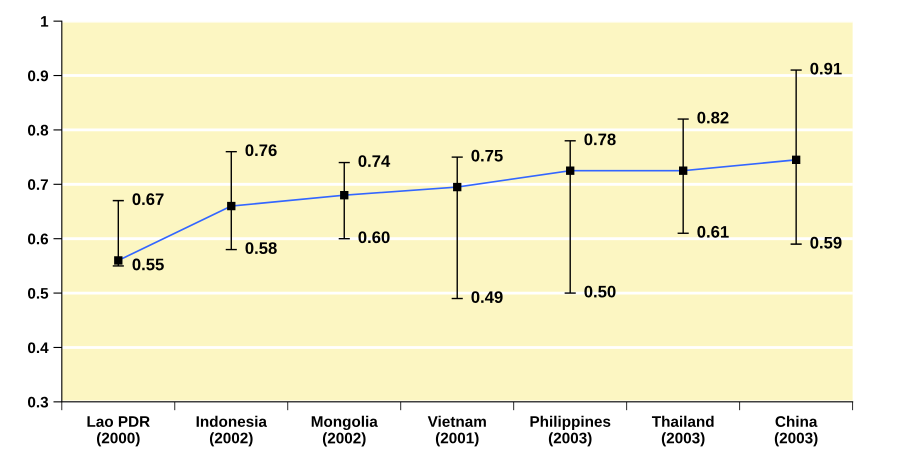 The width and height of the screenshot is (909, 470). What do you see at coordinates (148, 264) in the screenshot?
I see `annotation: 0.55` at bounding box center [148, 264].